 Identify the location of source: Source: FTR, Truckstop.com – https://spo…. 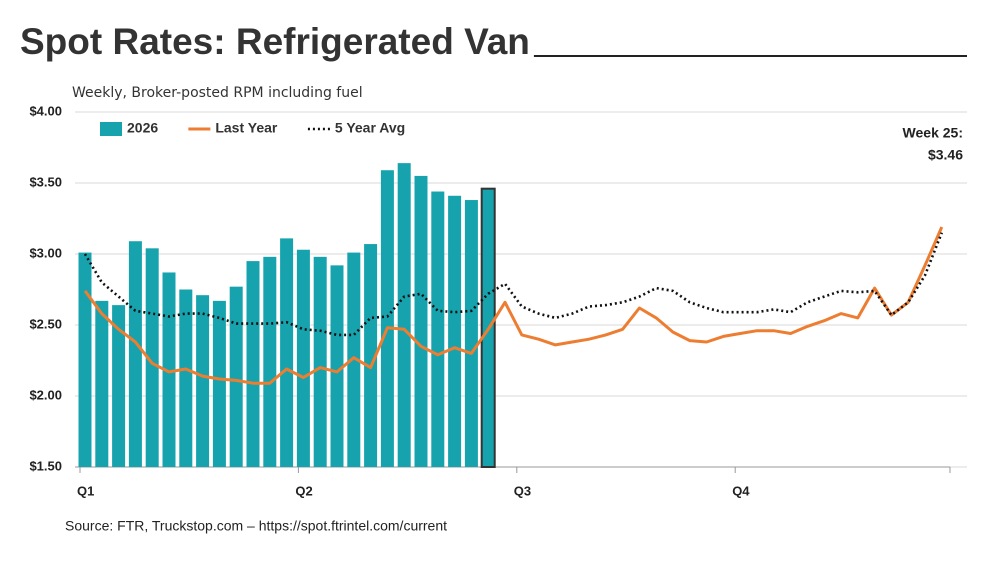
(256, 526).